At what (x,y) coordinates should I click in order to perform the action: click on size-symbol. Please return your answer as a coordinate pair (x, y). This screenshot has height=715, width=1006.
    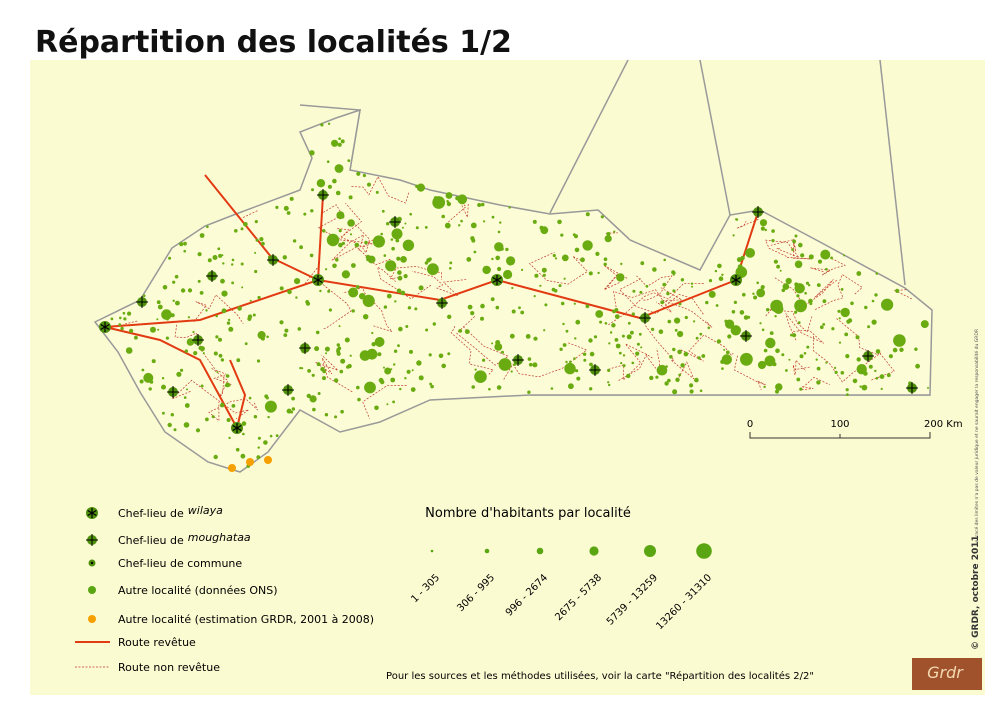
    Looking at the image, I should click on (487, 551).